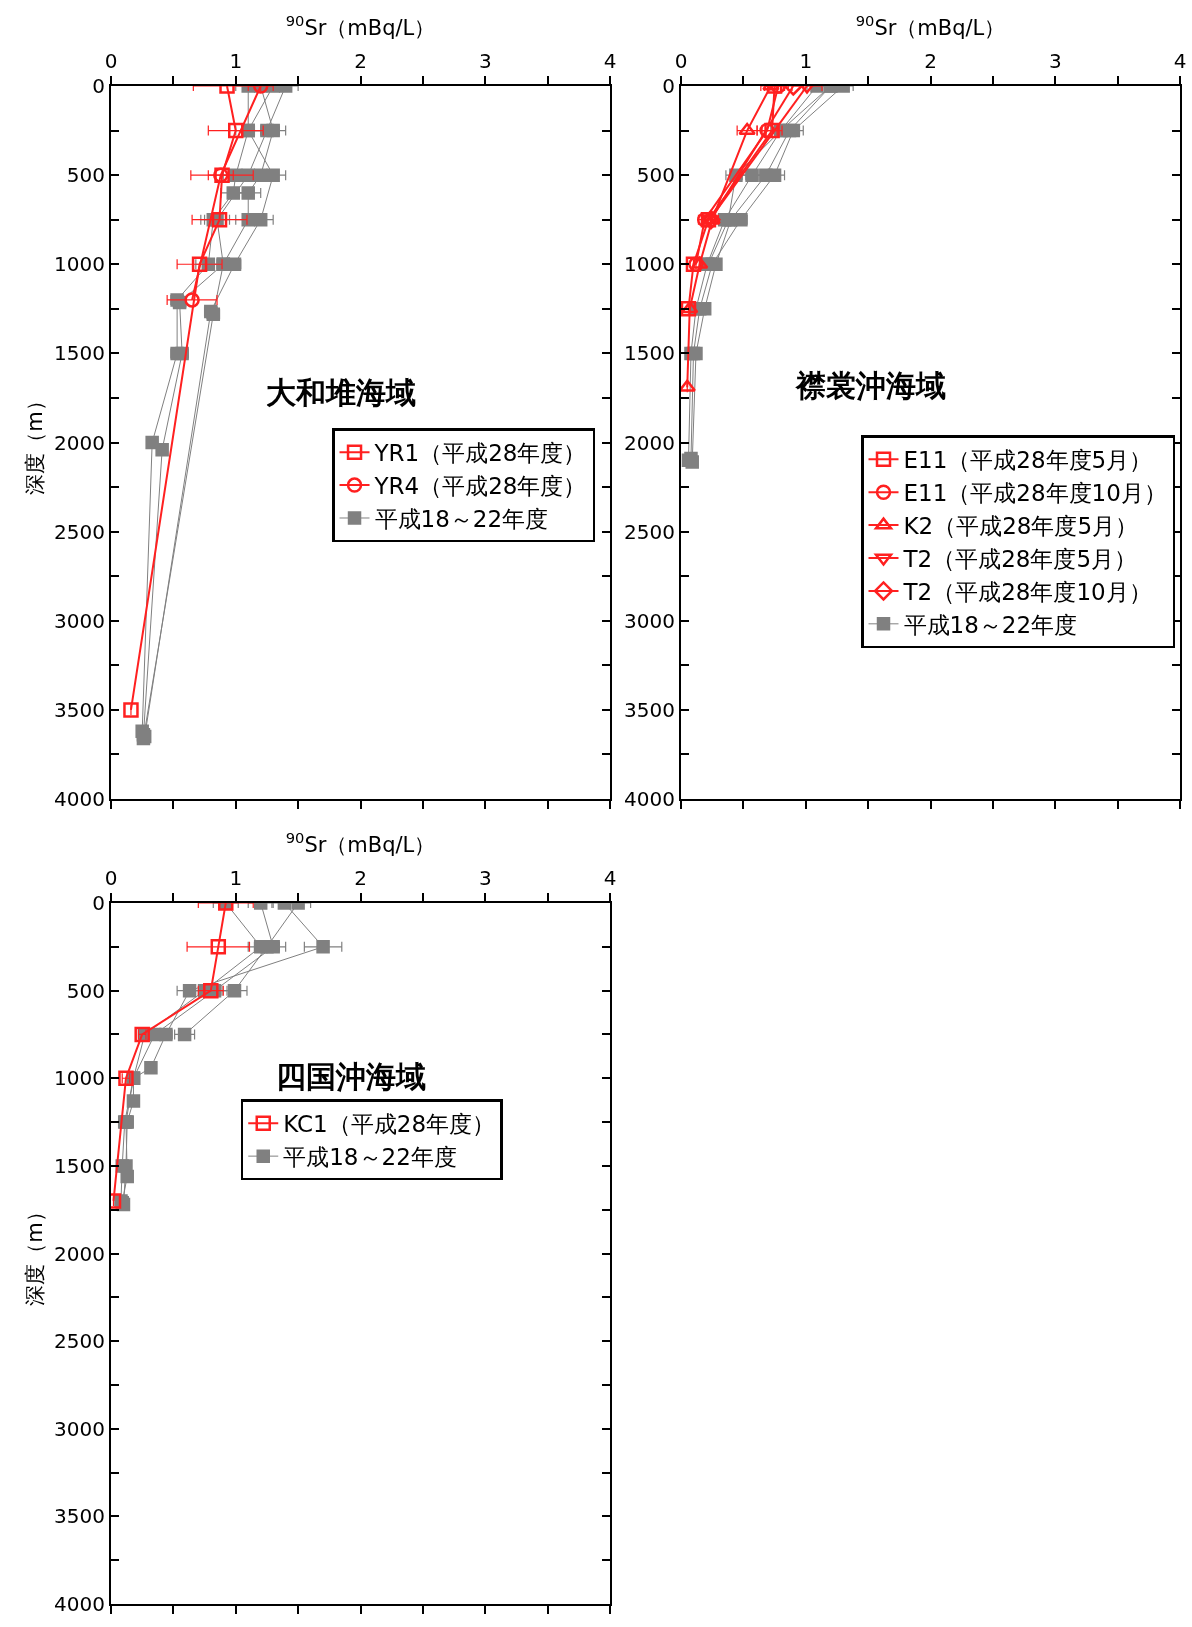  Describe the element at coordinates (341, 392) in the screenshot. I see `text: 大和堆海域` at that location.